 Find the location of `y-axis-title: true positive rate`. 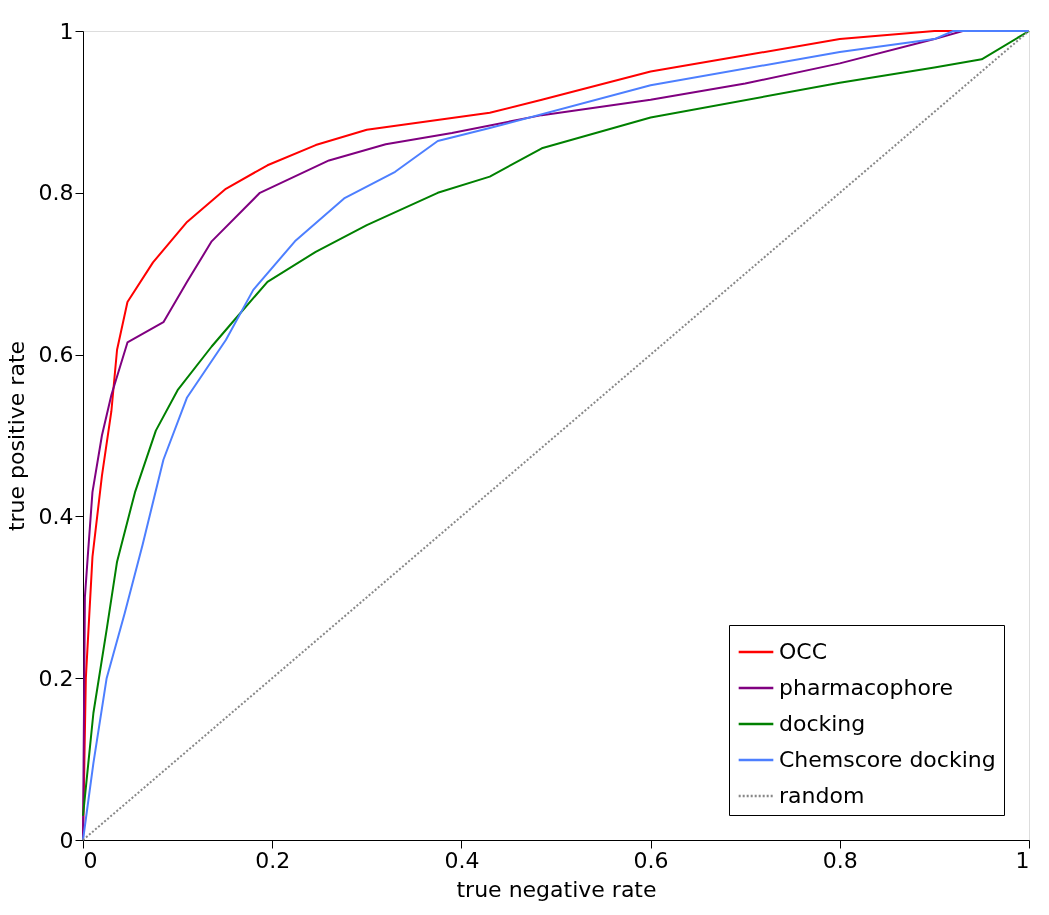

y-axis-title: true positive rate is located at coordinates (16, 436).